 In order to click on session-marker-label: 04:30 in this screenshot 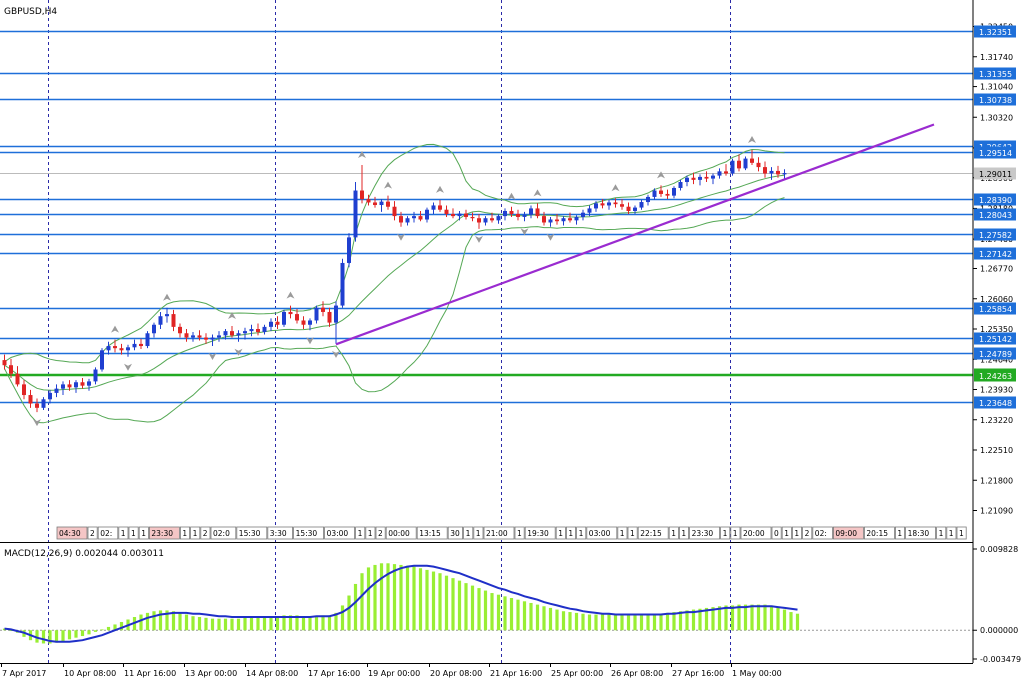, I will do `click(70, 533)`.